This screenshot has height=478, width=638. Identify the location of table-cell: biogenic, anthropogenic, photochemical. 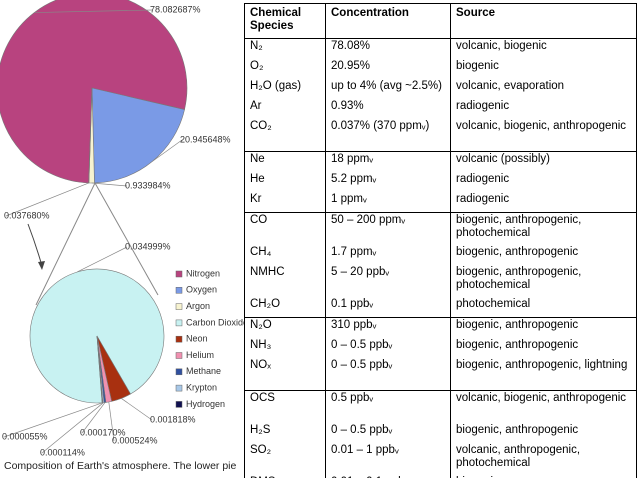
(543, 228).